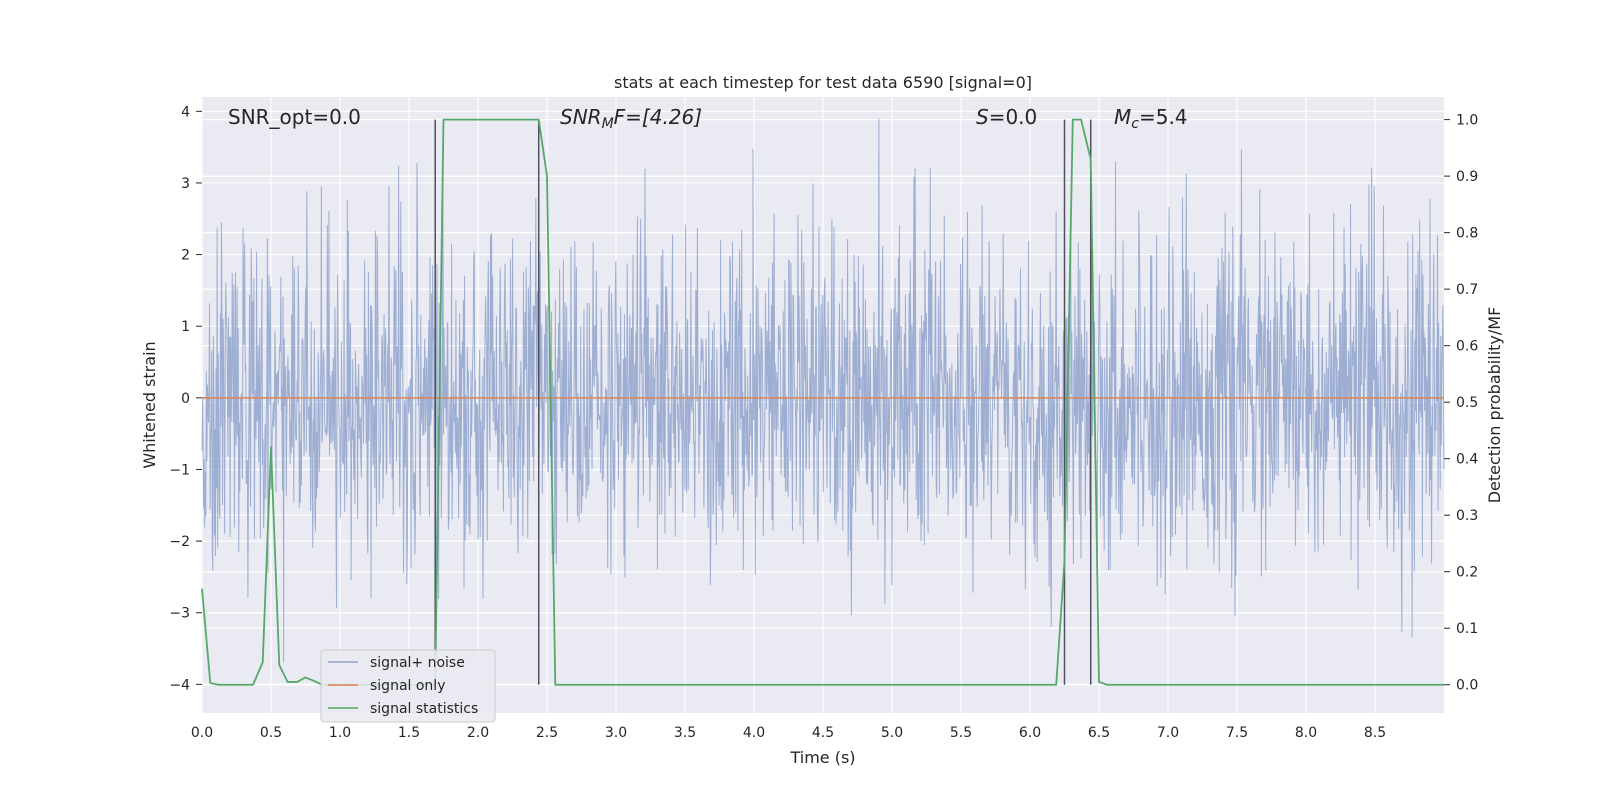 This screenshot has height=800, width=1600. Describe the element at coordinates (822, 757) in the screenshot. I see `x-axis-label: Time (s)` at that location.